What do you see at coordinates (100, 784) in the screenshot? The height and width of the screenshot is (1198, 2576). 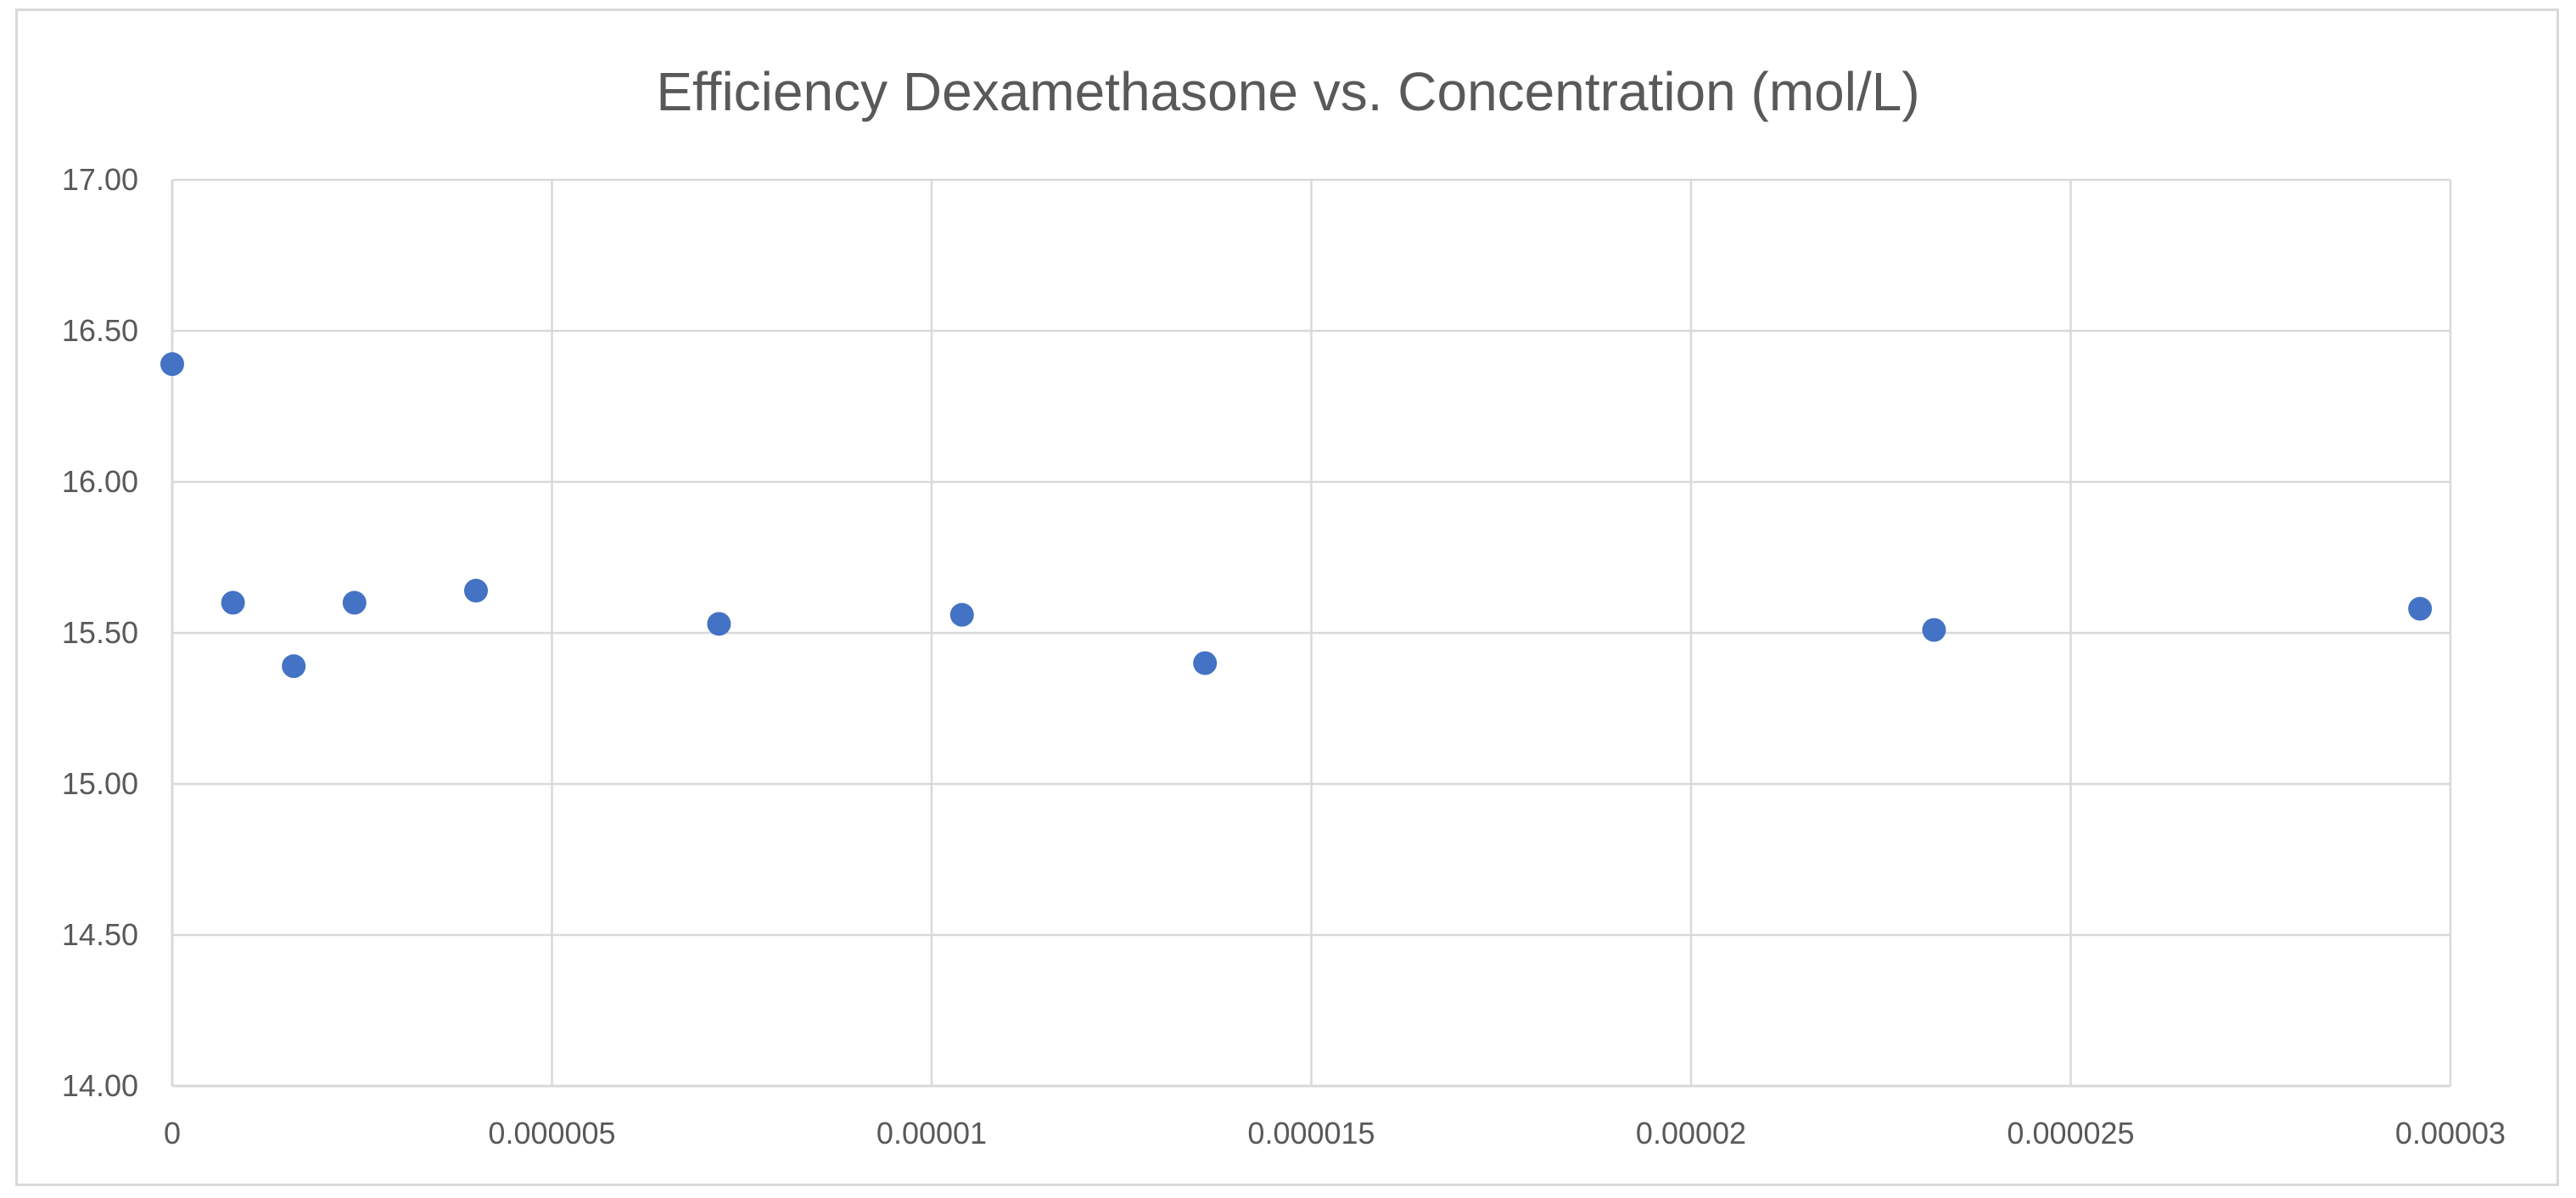 I see `y-tick-label: 15.00` at bounding box center [100, 784].